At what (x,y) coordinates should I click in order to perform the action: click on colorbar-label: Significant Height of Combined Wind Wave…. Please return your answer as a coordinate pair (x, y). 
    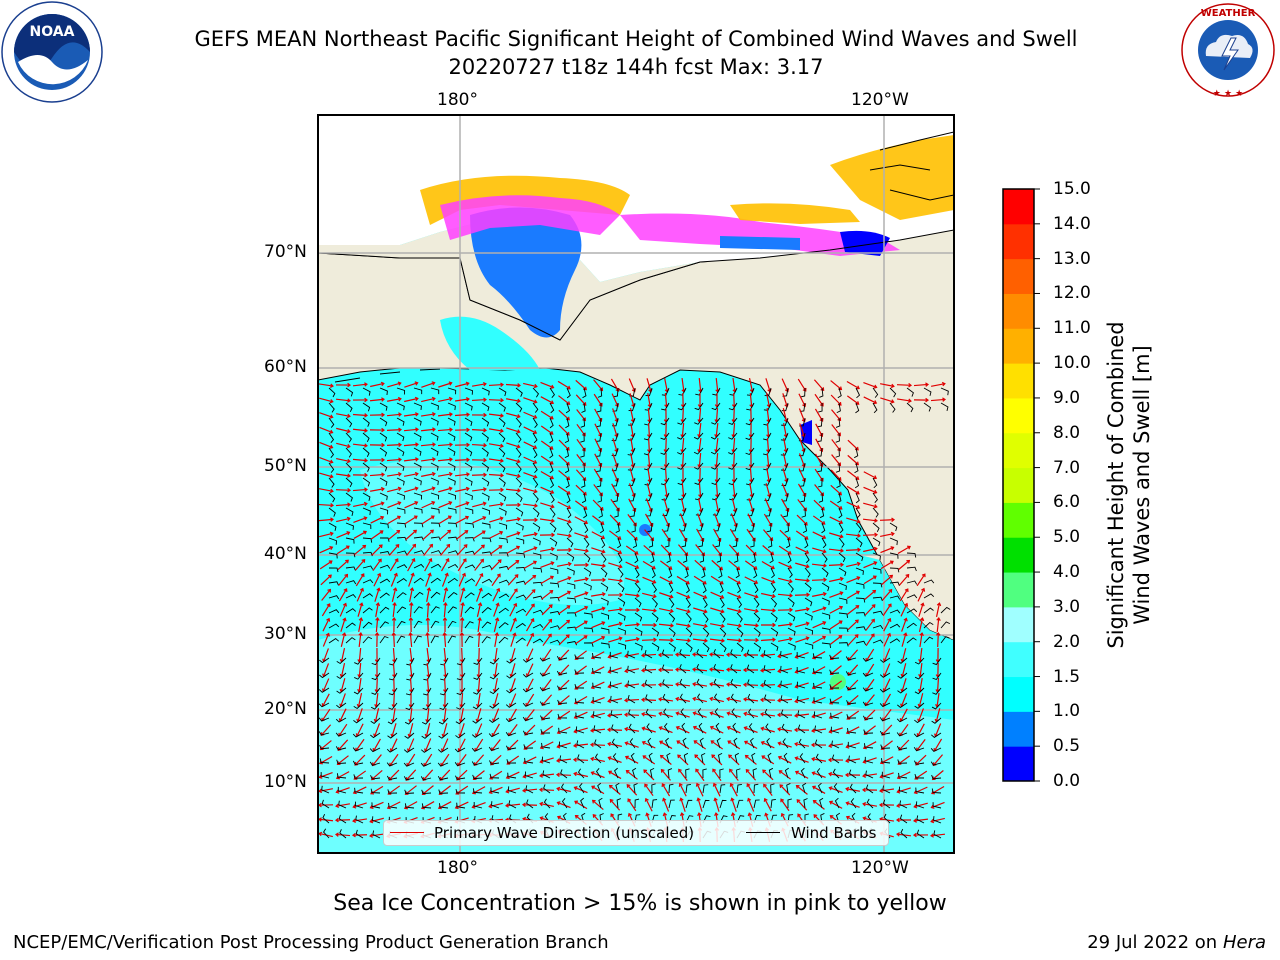
    Looking at the image, I should click on (1129, 485).